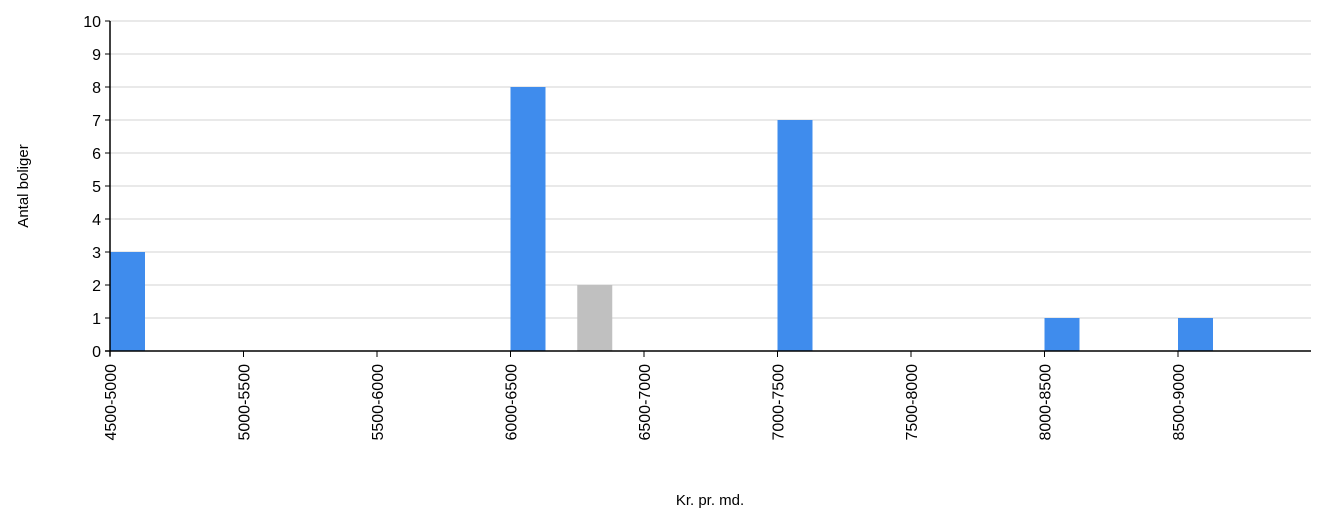  I want to click on y-tick-label: 9, so click(96, 55).